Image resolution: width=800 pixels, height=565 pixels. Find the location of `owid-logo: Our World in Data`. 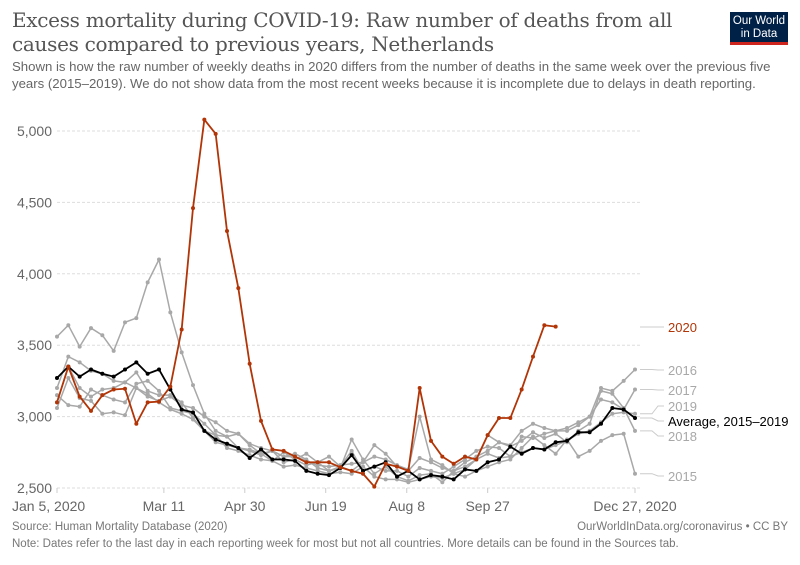

owid-logo: Our World in Data is located at coordinates (759, 28).